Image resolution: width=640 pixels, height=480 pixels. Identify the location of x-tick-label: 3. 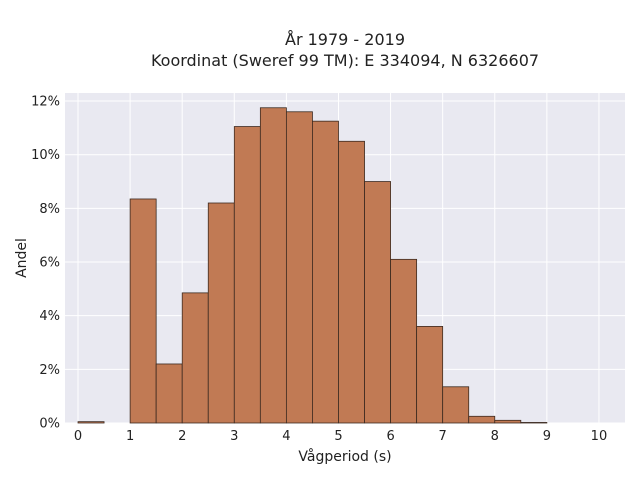
(234, 436).